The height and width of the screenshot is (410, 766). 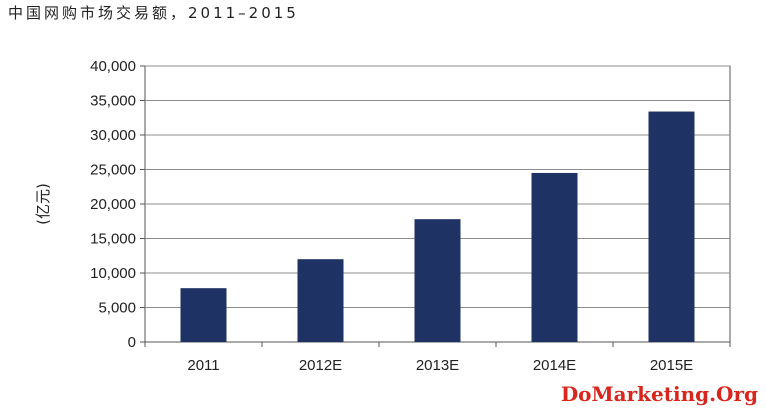 I want to click on x-axis-ticks: 2011 2012E 2013E 2014E 2015E, so click(x=437, y=358).